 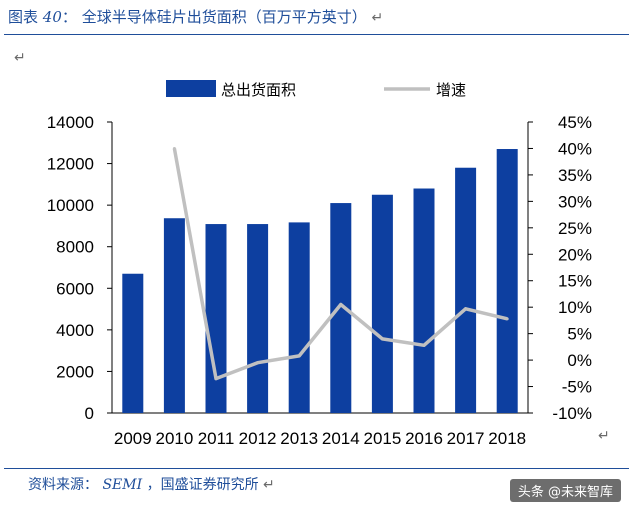 What do you see at coordinates (424, 345) in the screenshot?
I see `growth-point-2016` at bounding box center [424, 345].